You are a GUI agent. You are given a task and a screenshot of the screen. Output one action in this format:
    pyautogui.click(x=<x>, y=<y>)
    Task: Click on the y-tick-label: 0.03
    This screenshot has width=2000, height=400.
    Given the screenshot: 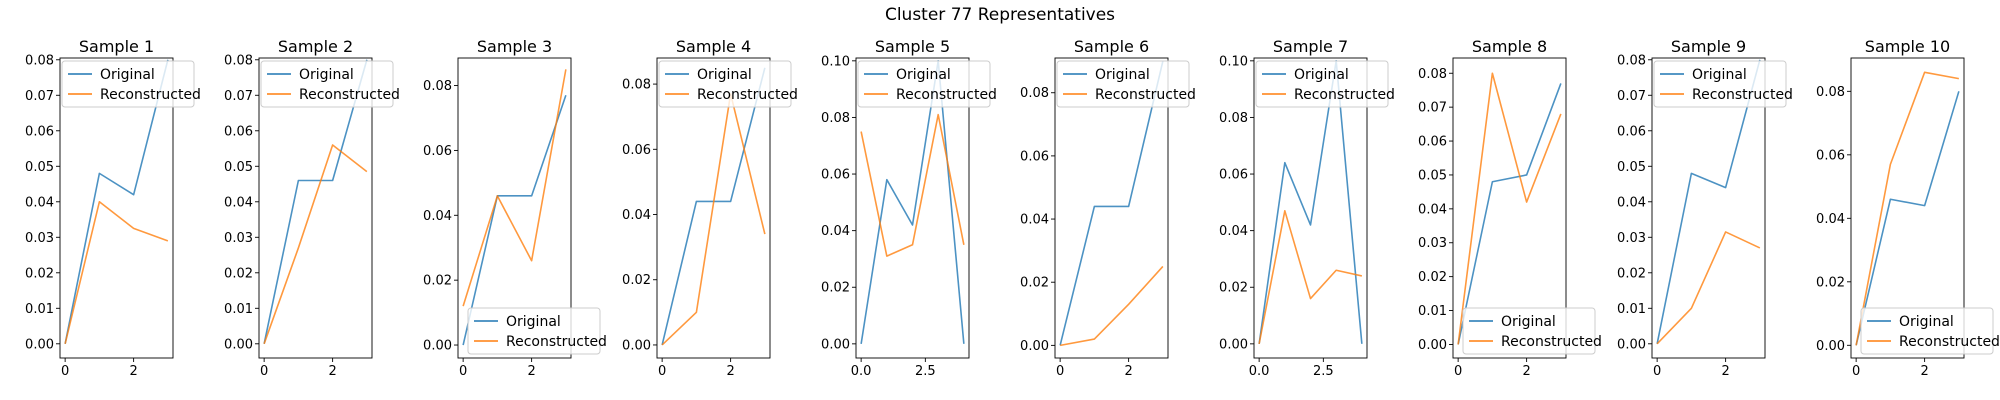 What is the action you would take?
    pyautogui.click(x=1432, y=243)
    